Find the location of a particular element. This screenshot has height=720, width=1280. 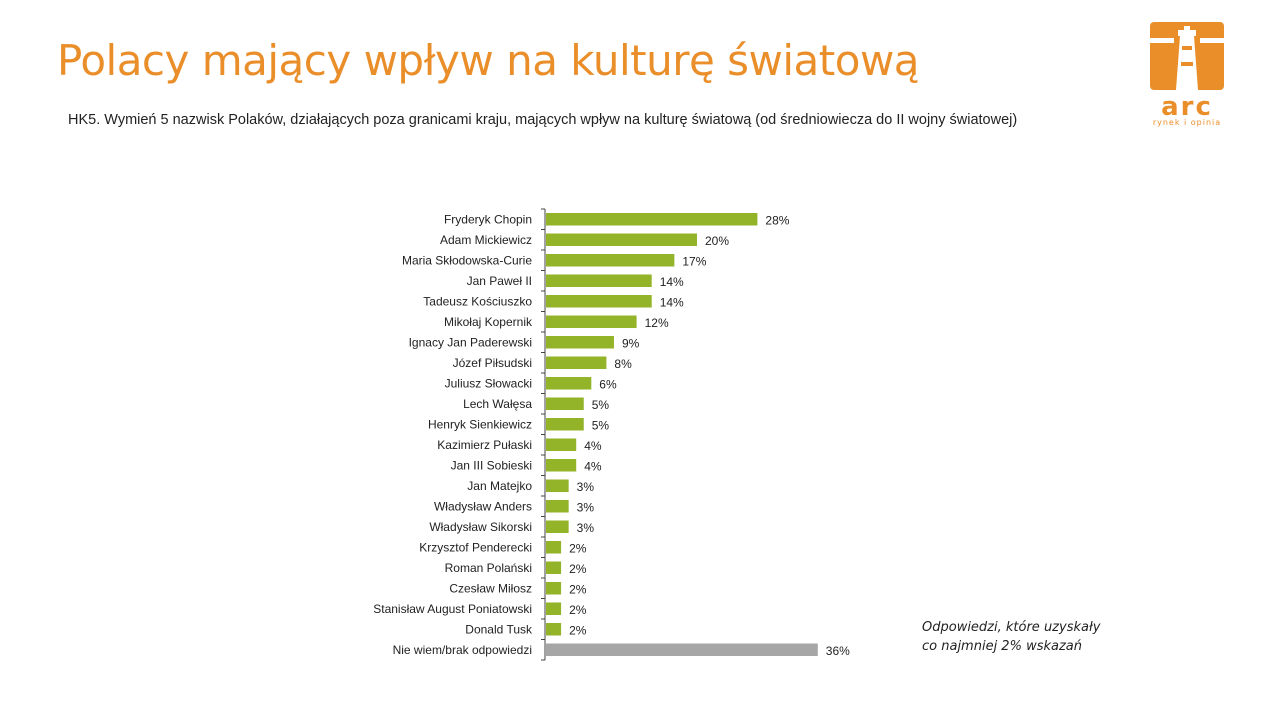

category-label: Władysław Anders is located at coordinates (483, 506).